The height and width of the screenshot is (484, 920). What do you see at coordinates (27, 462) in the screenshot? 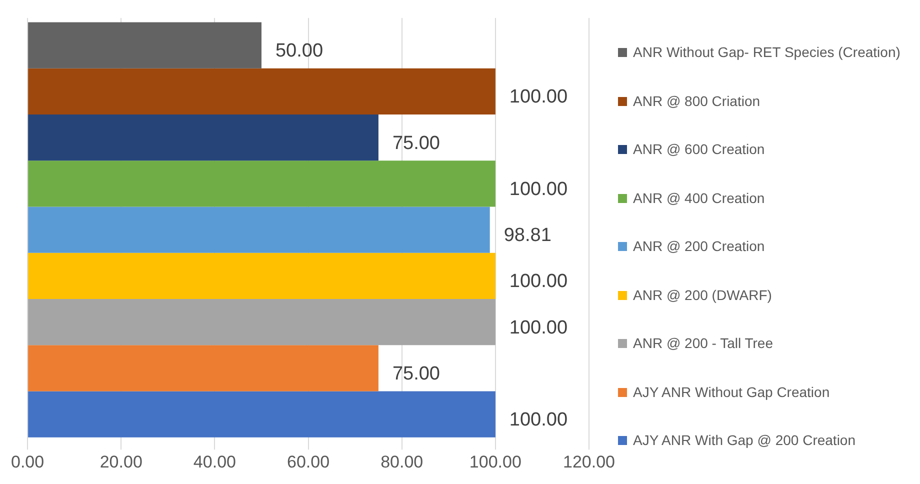
I see `x-tick-label: 0.00` at bounding box center [27, 462].